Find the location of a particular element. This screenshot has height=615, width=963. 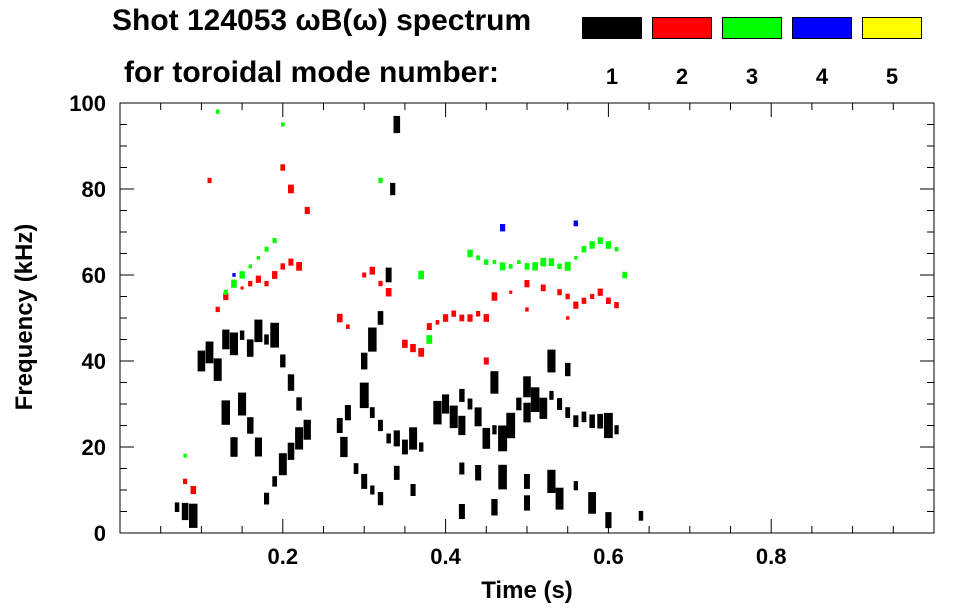

legend-mode-number-5: 5 is located at coordinates (892, 76).